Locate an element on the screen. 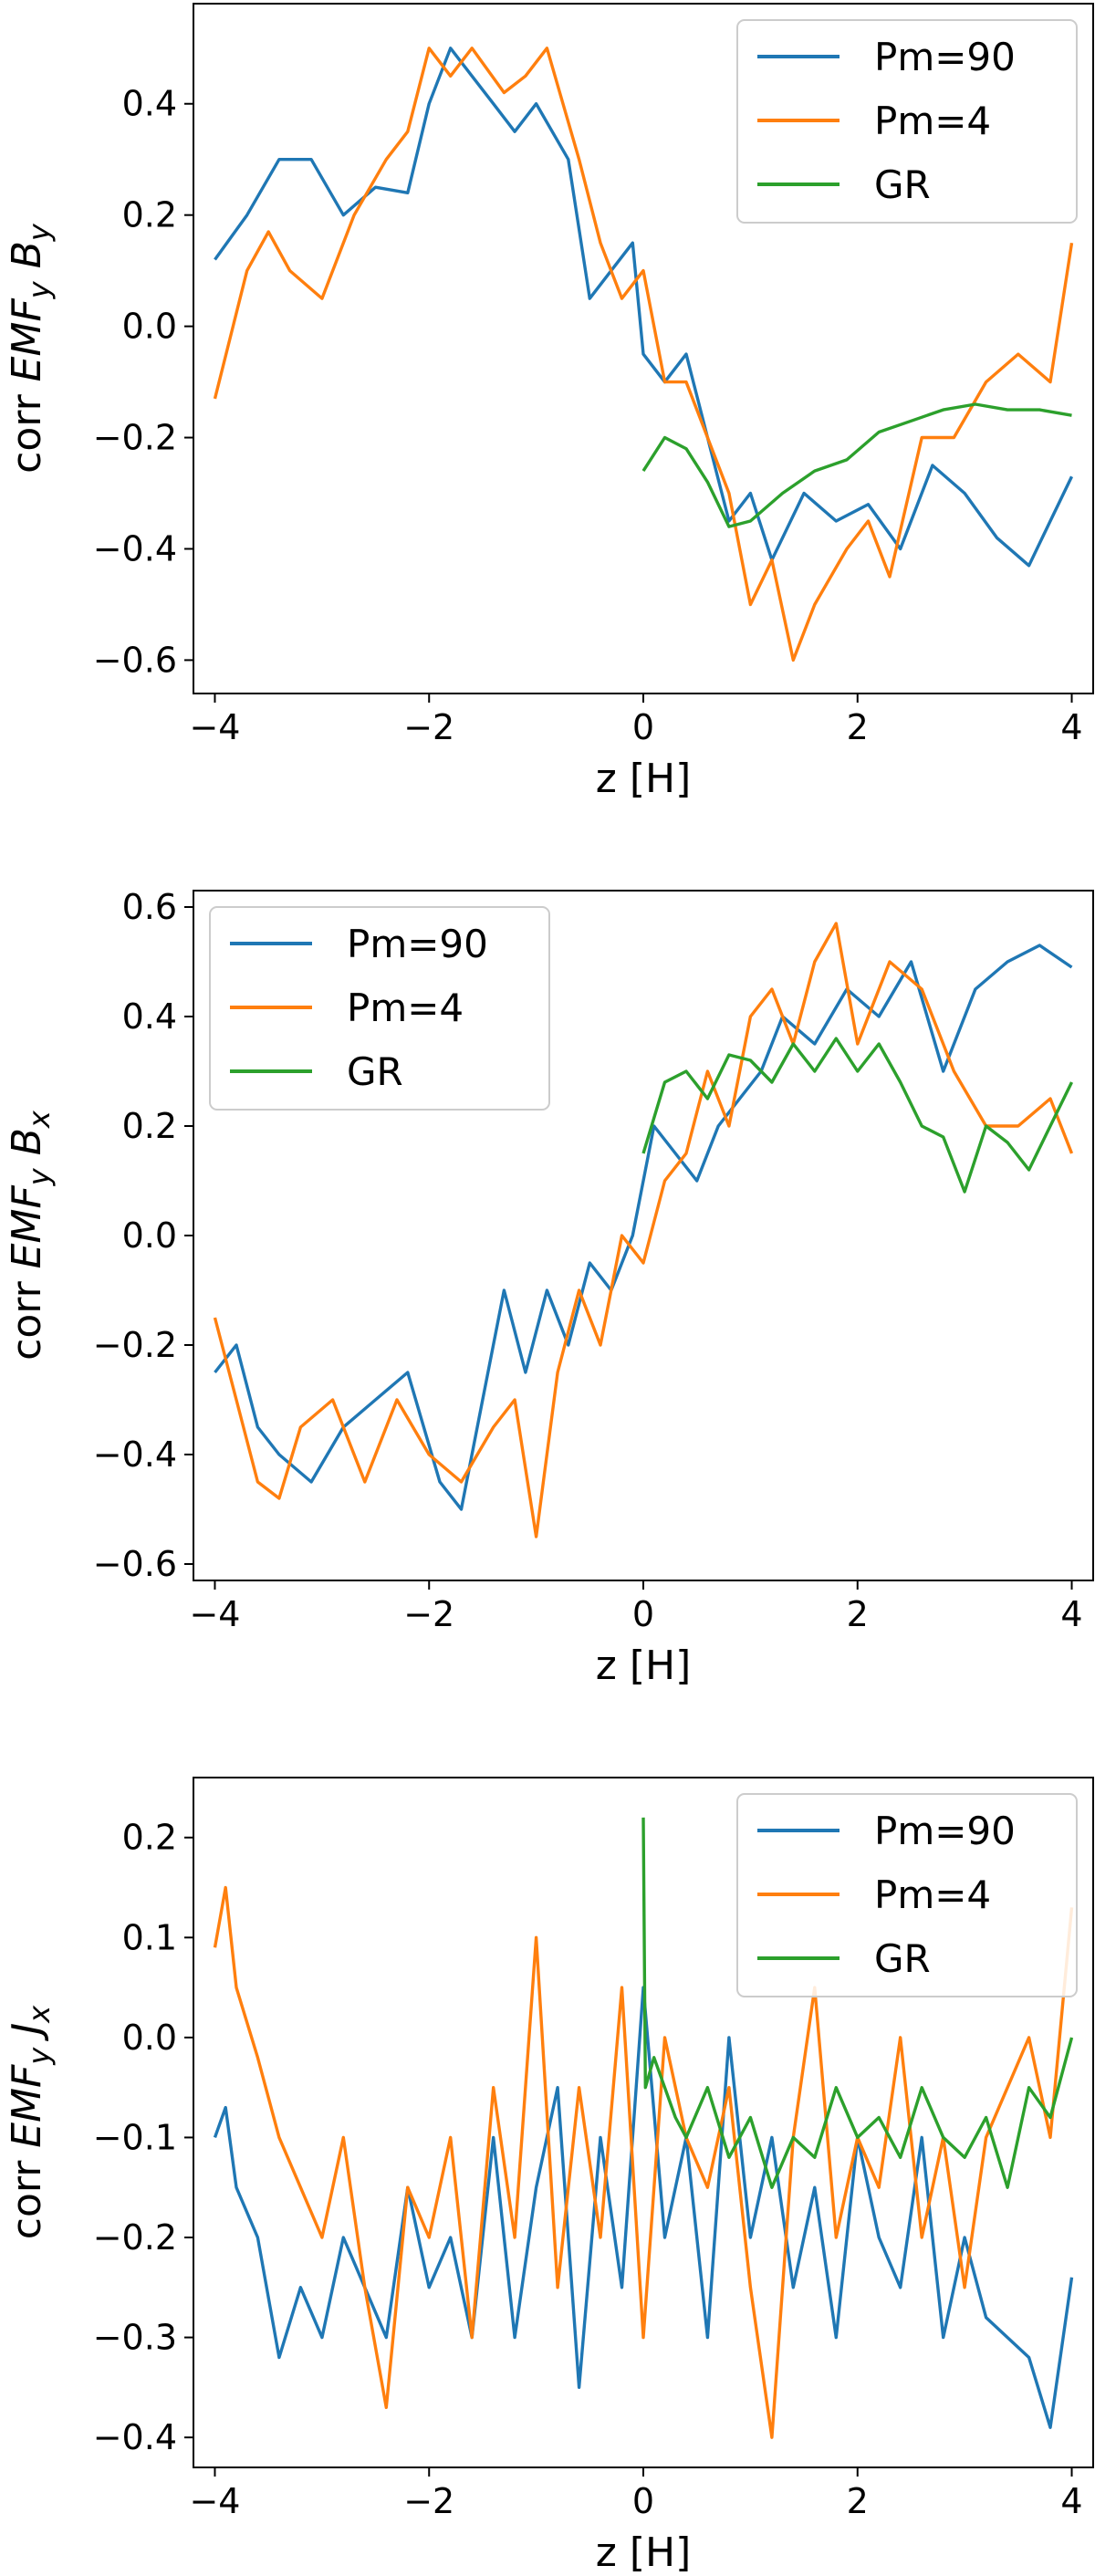 This screenshot has width=1095, height=2576. y-tick-label: 0.1 is located at coordinates (149, 1937).